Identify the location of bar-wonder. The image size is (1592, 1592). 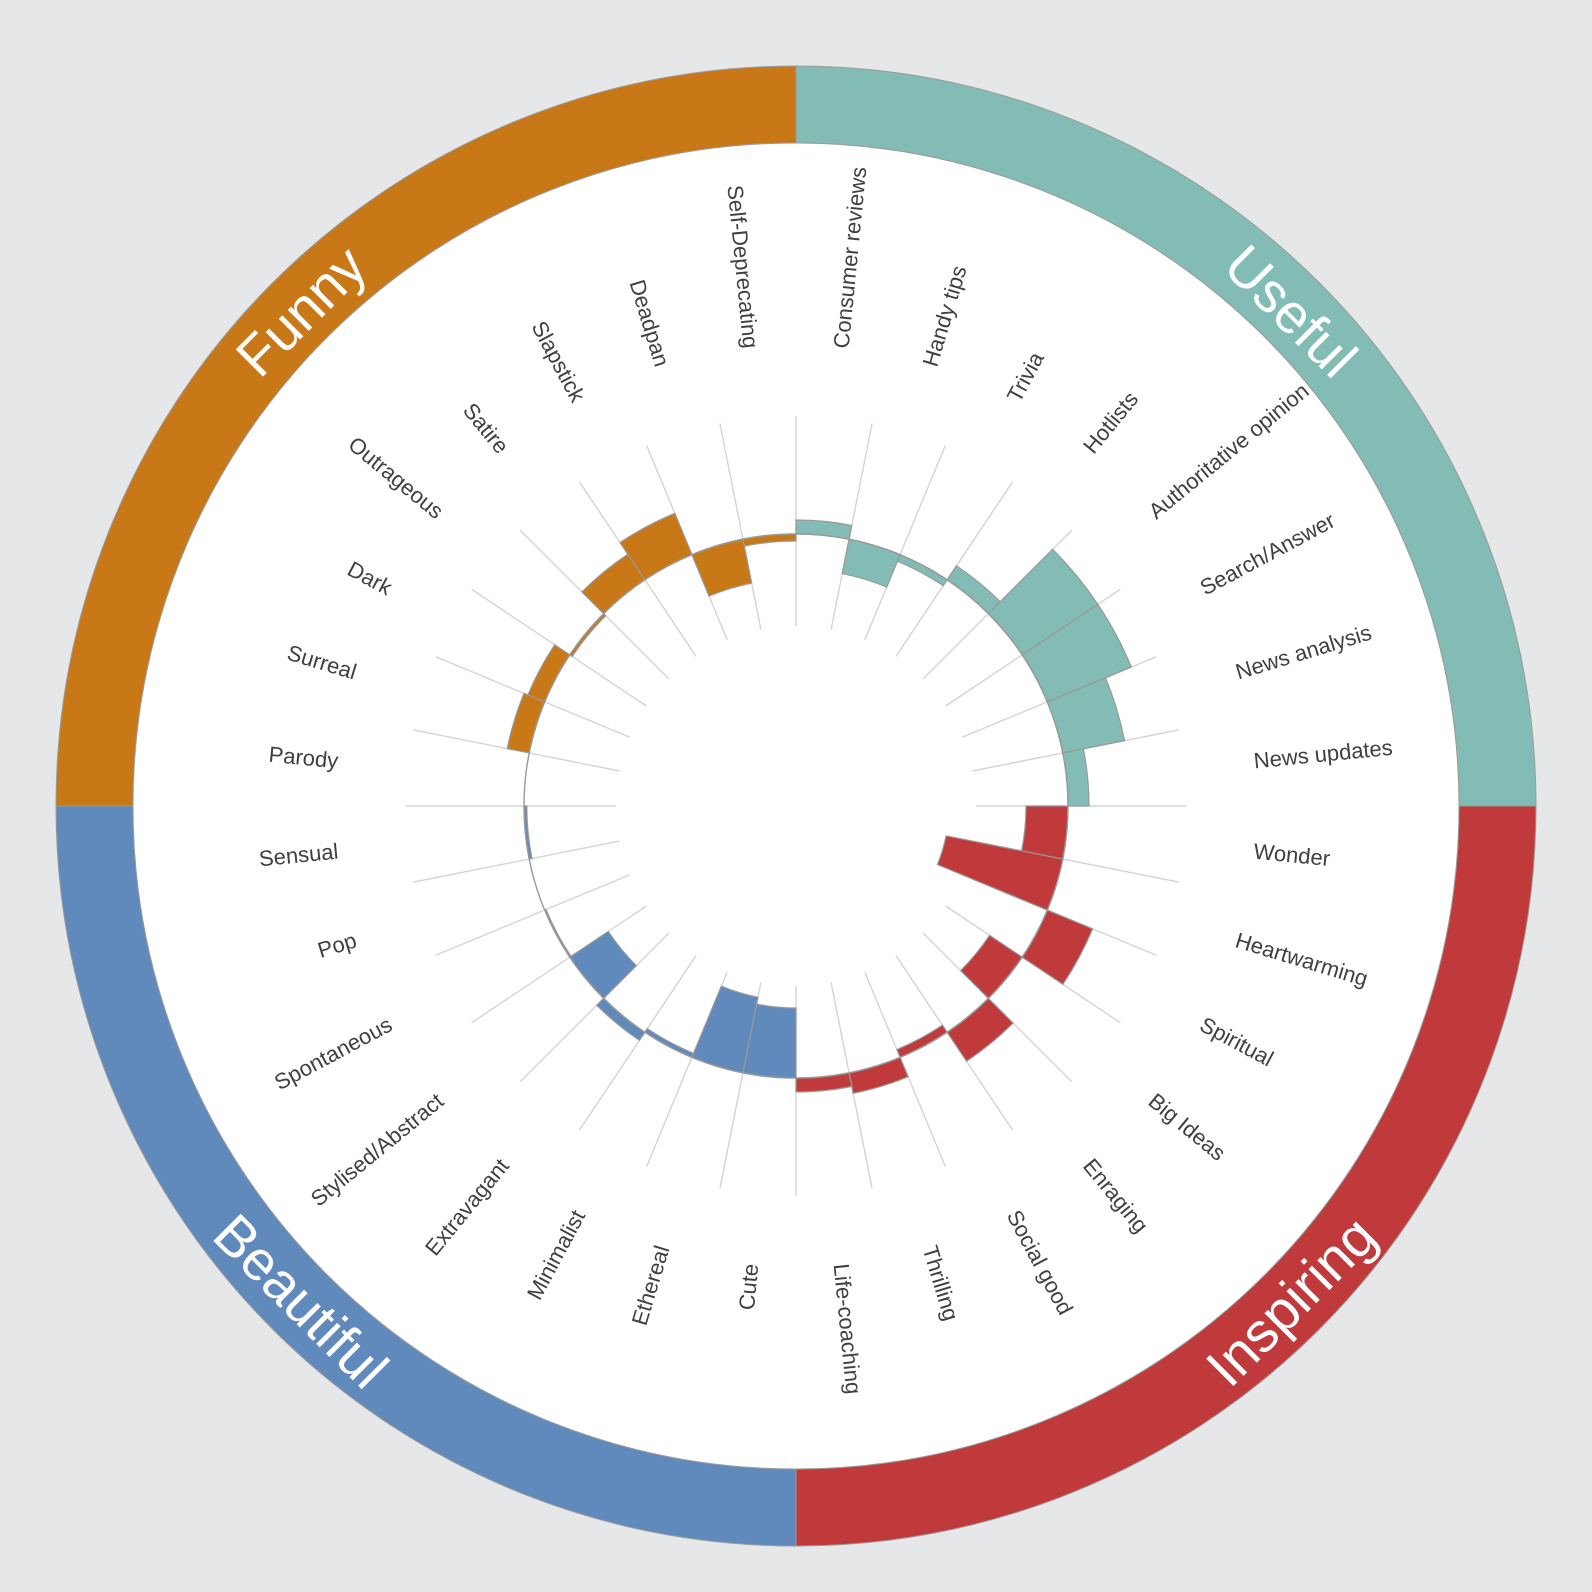
(1044, 832).